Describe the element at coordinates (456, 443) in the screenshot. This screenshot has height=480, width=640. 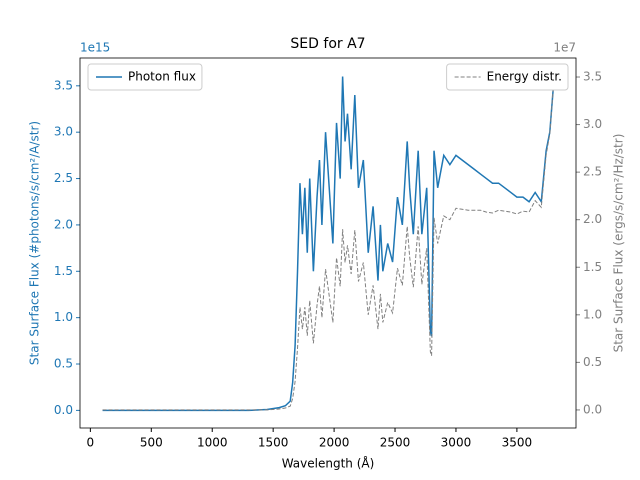
I see `x-tick-label: 3000` at that location.